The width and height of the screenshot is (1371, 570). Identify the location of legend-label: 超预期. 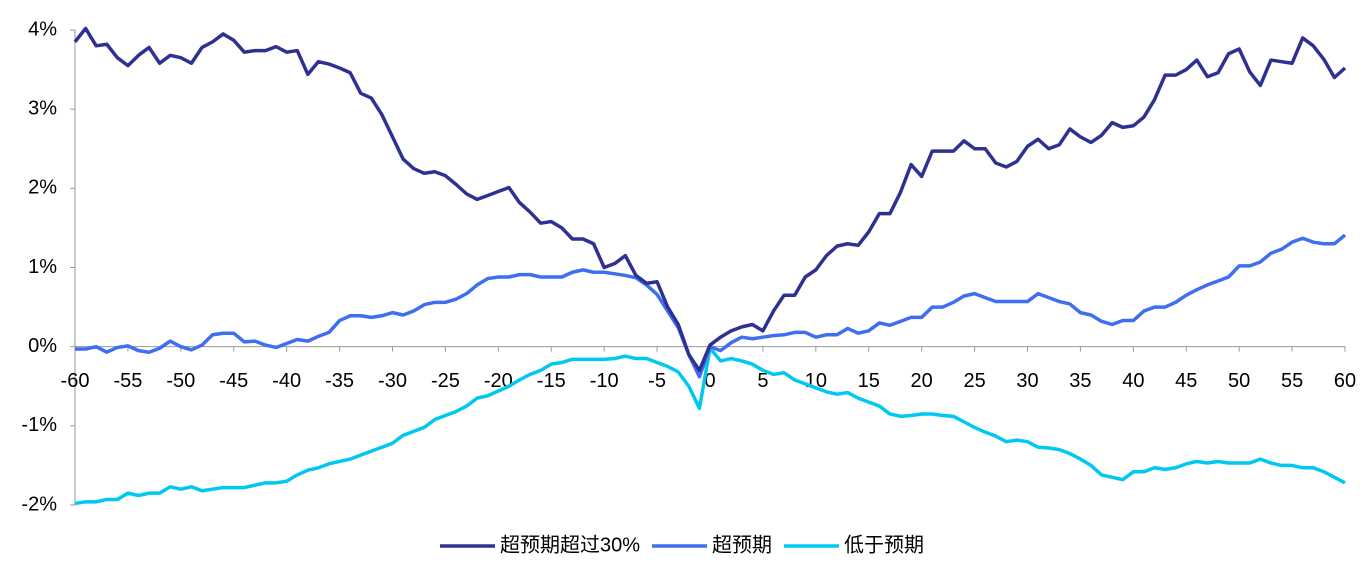
(742, 544).